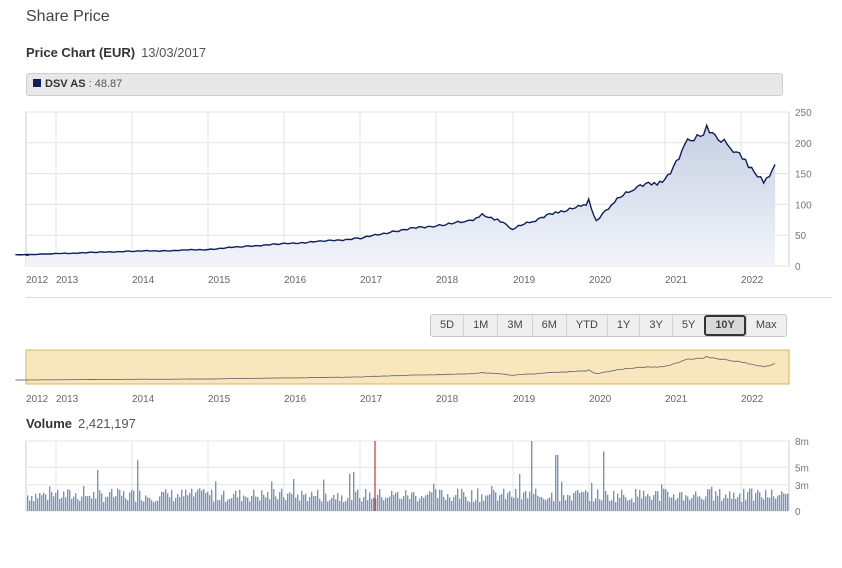  Describe the element at coordinates (655, 325) in the screenshot. I see `range-button-3y: 3Y` at that location.